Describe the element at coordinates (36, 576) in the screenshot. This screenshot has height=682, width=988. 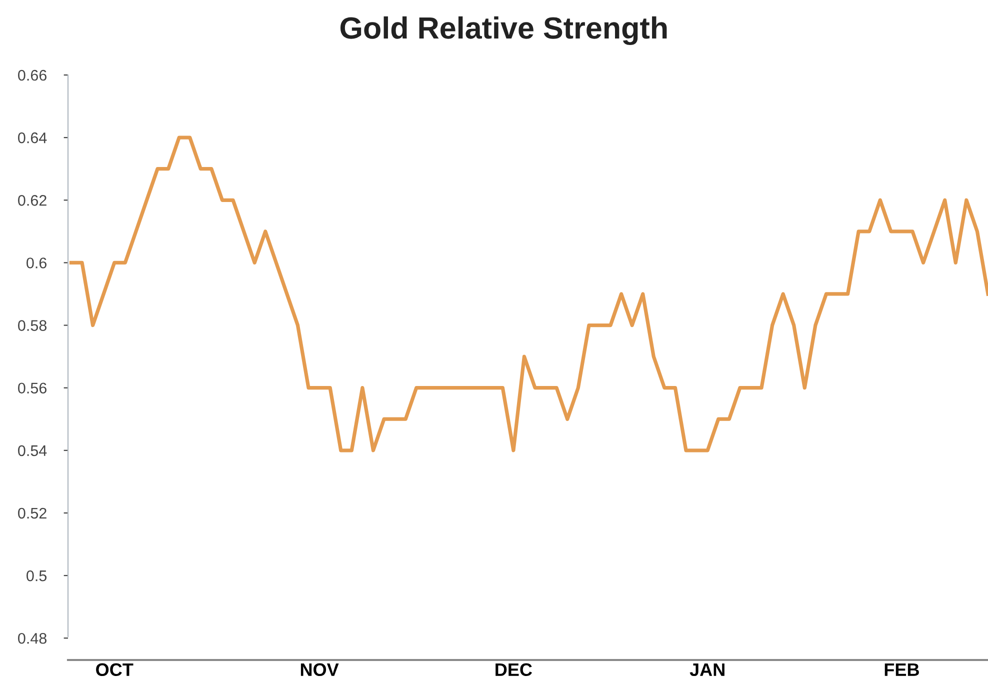
I see `y-tick-label: 0.5` at that location.